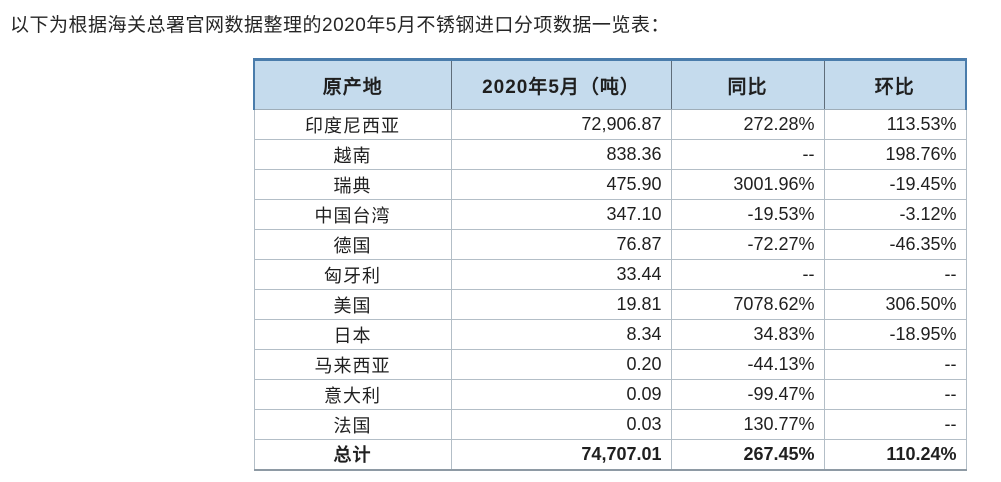 The image size is (1001, 482). I want to click on table-row: 法国 0.03 130.77% --, so click(610, 424).